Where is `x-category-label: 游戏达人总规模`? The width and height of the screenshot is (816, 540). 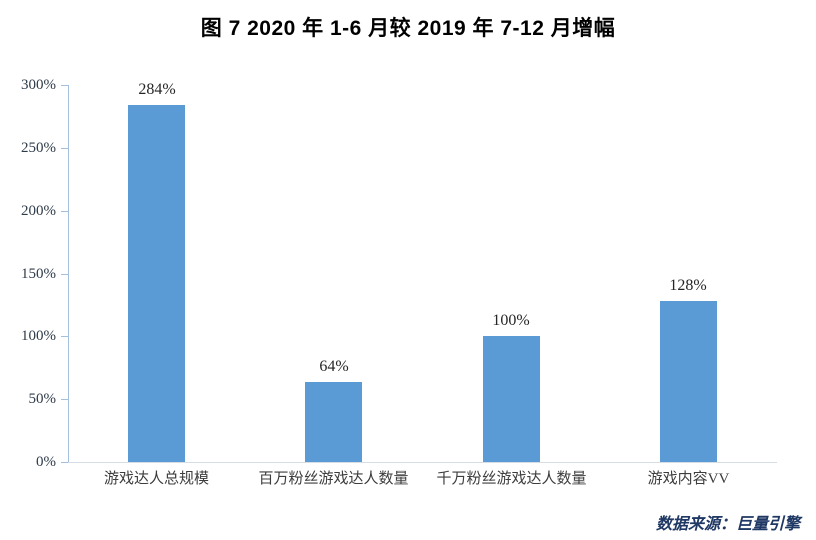
x-category-label: 游戏达人总规模 is located at coordinates (156, 479).